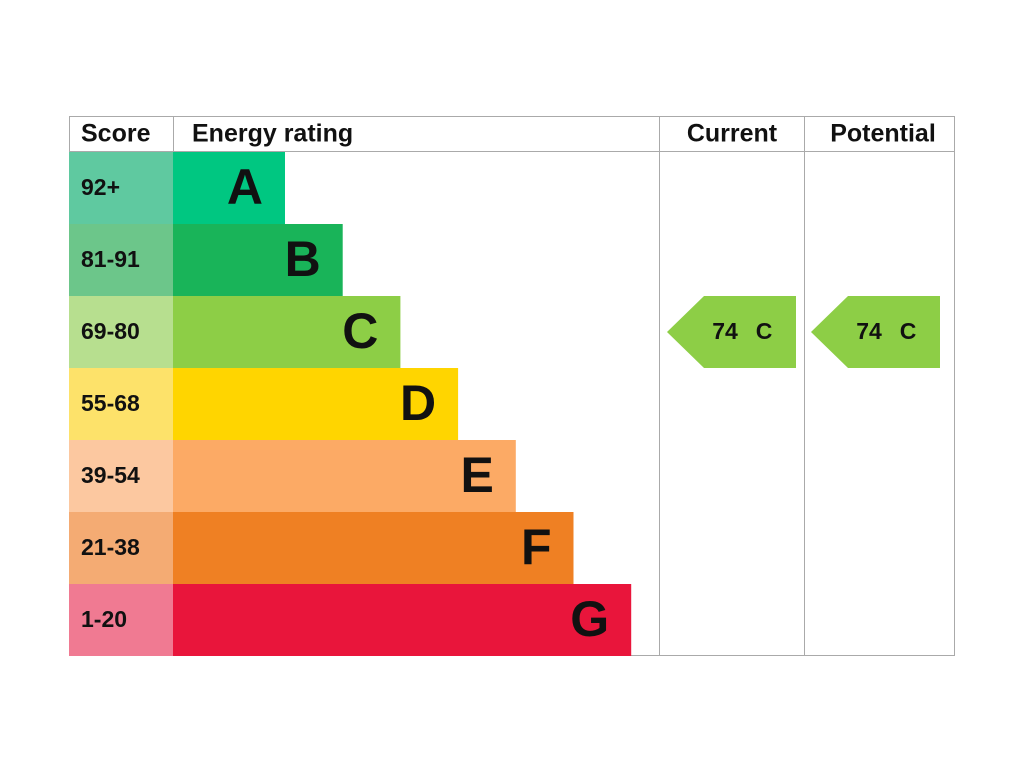 This screenshot has width=1024, height=768. I want to click on score-range: 92+, so click(100, 187).